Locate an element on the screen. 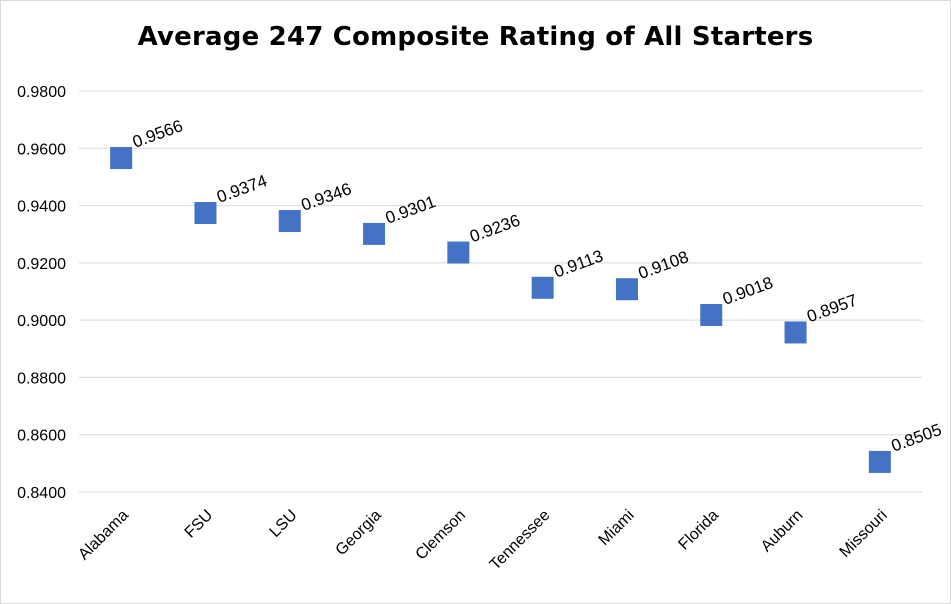  data-point-auburn is located at coordinates (795, 332).